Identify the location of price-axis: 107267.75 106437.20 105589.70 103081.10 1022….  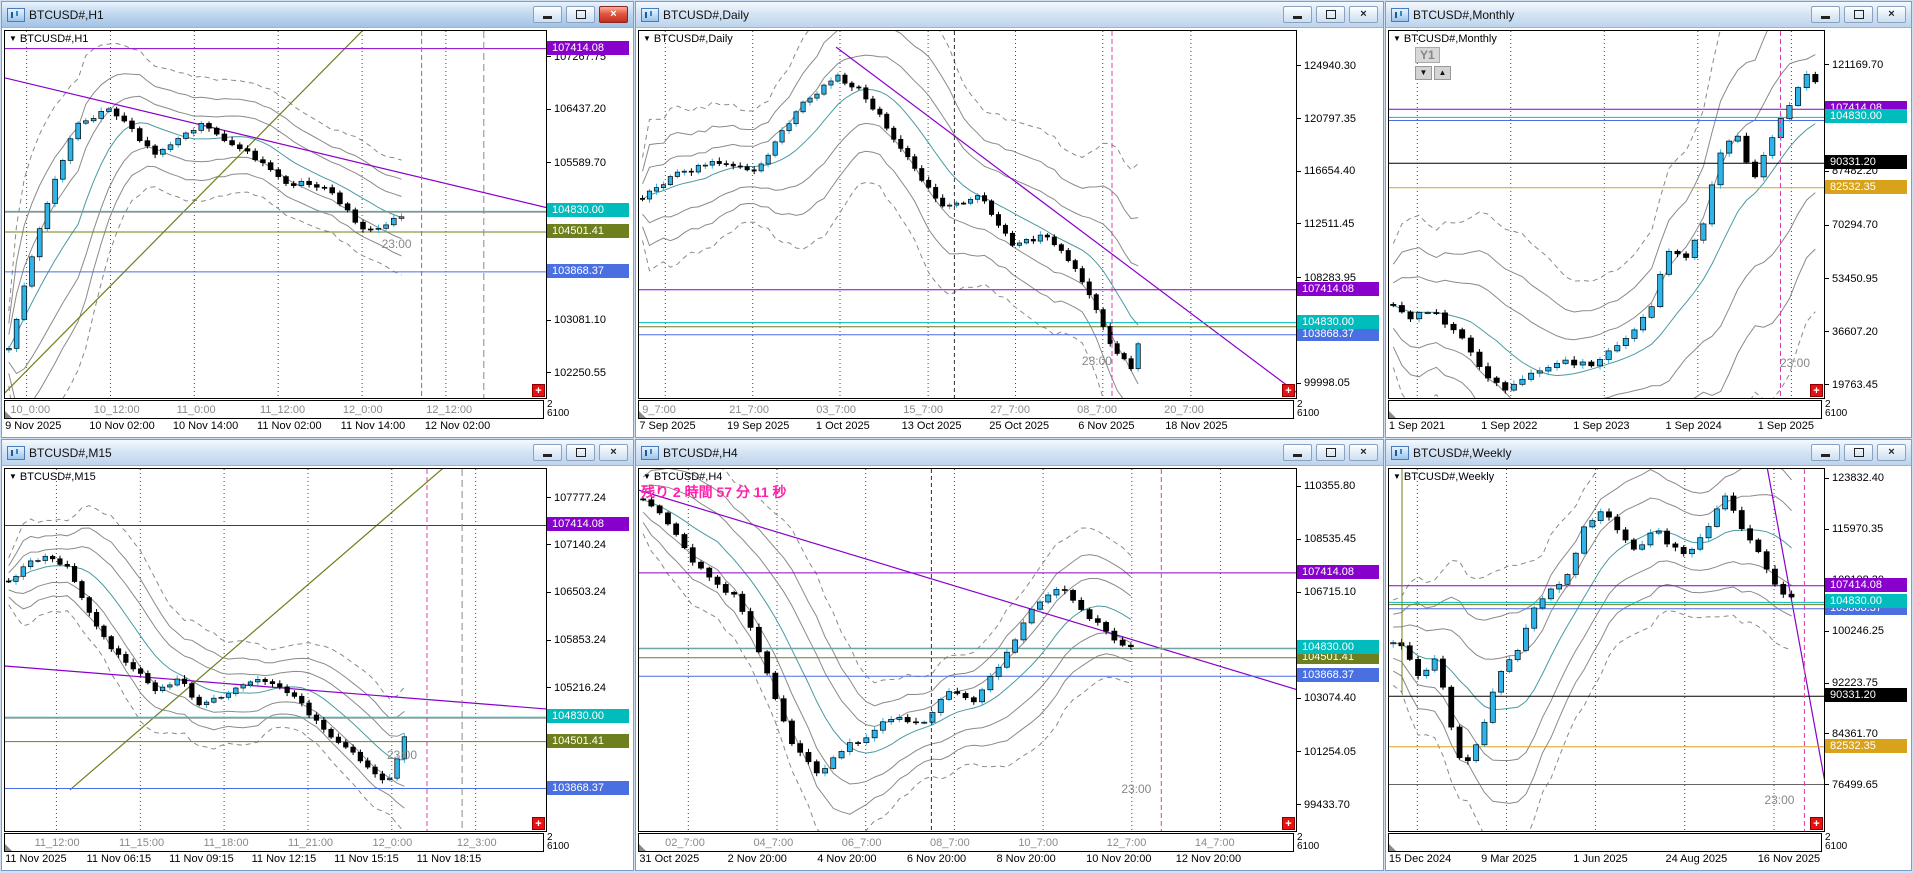
(589, 214).